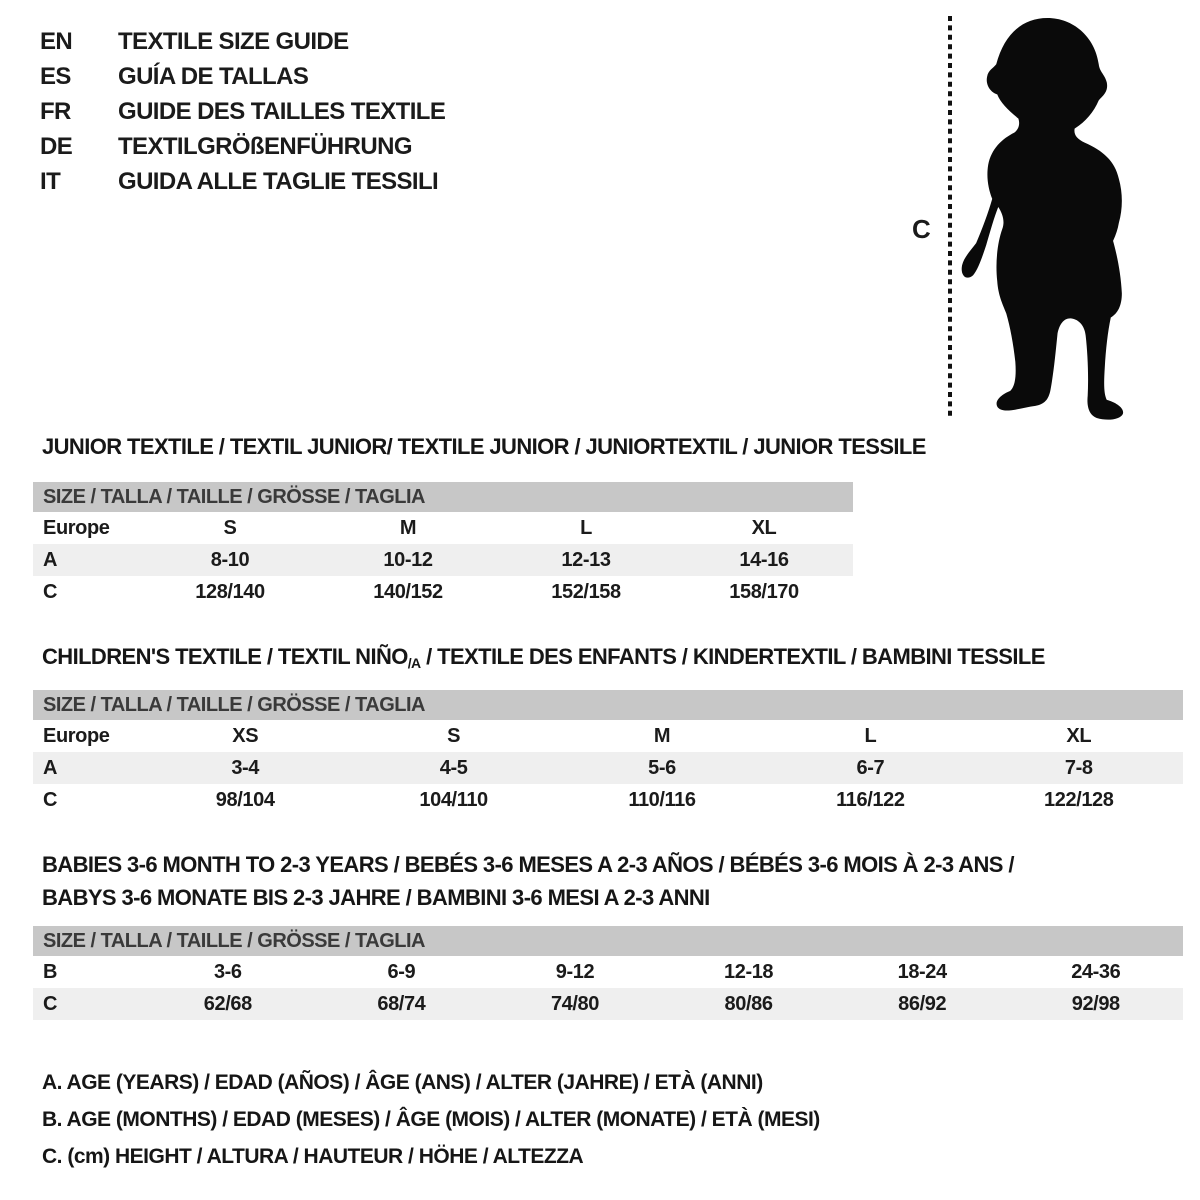  I want to click on language-code: EN, so click(56, 41).